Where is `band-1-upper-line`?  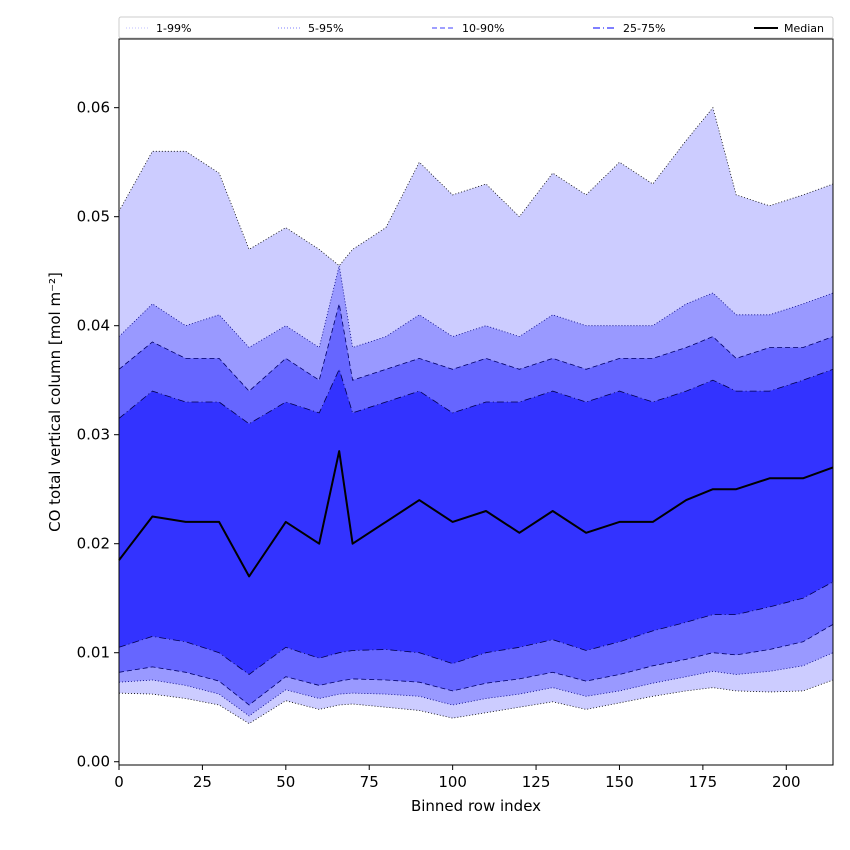 band-1-upper-line is located at coordinates (476, 307).